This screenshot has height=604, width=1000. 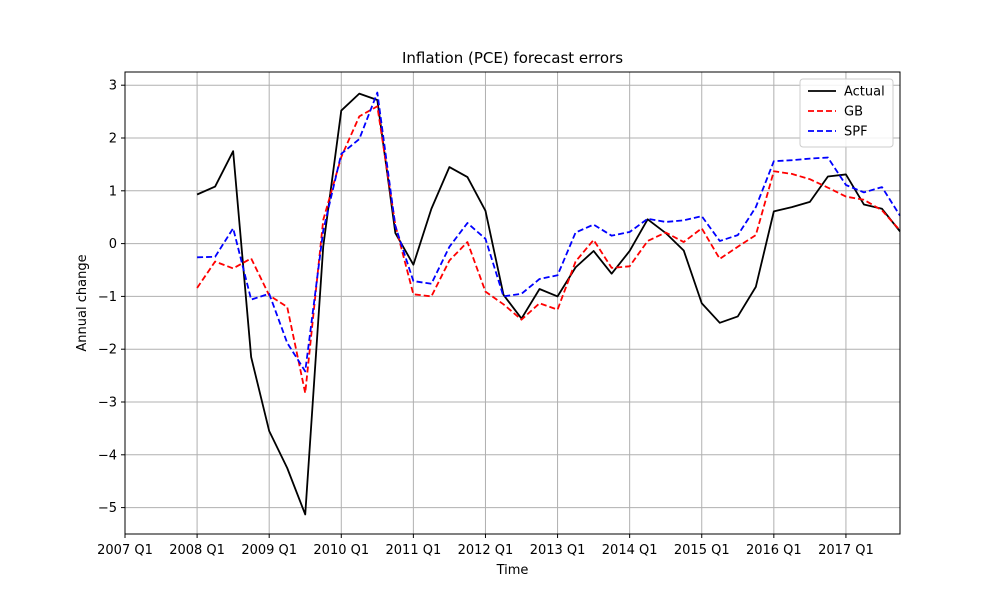 What do you see at coordinates (125, 550) in the screenshot?
I see `x-tick-label: 2007 Q1` at bounding box center [125, 550].